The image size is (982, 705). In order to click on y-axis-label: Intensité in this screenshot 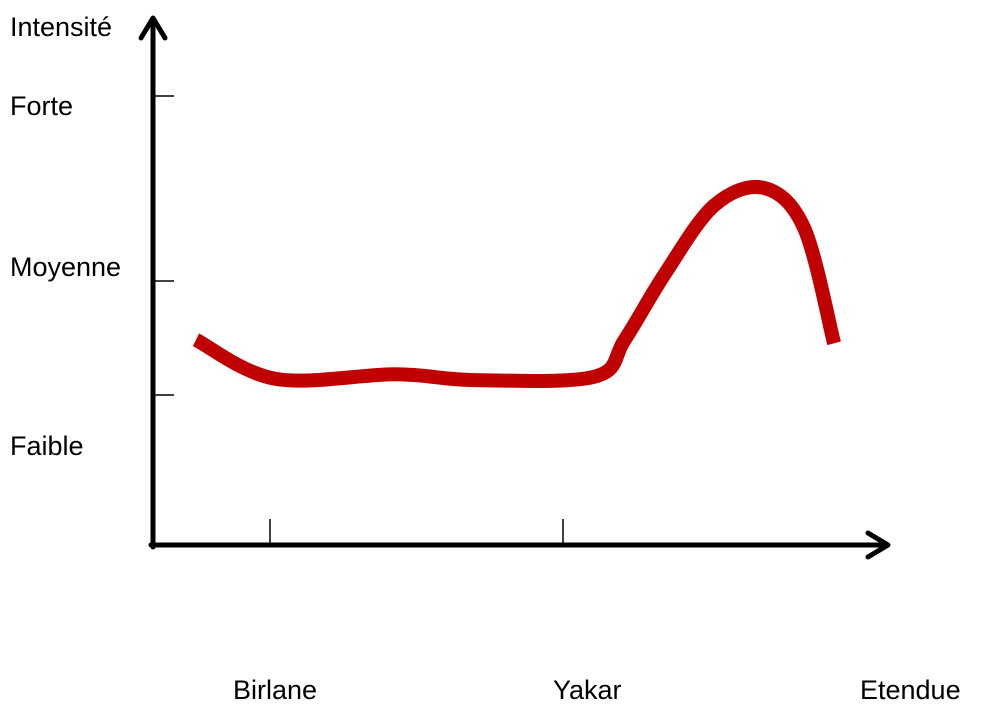, I will do `click(61, 27)`.